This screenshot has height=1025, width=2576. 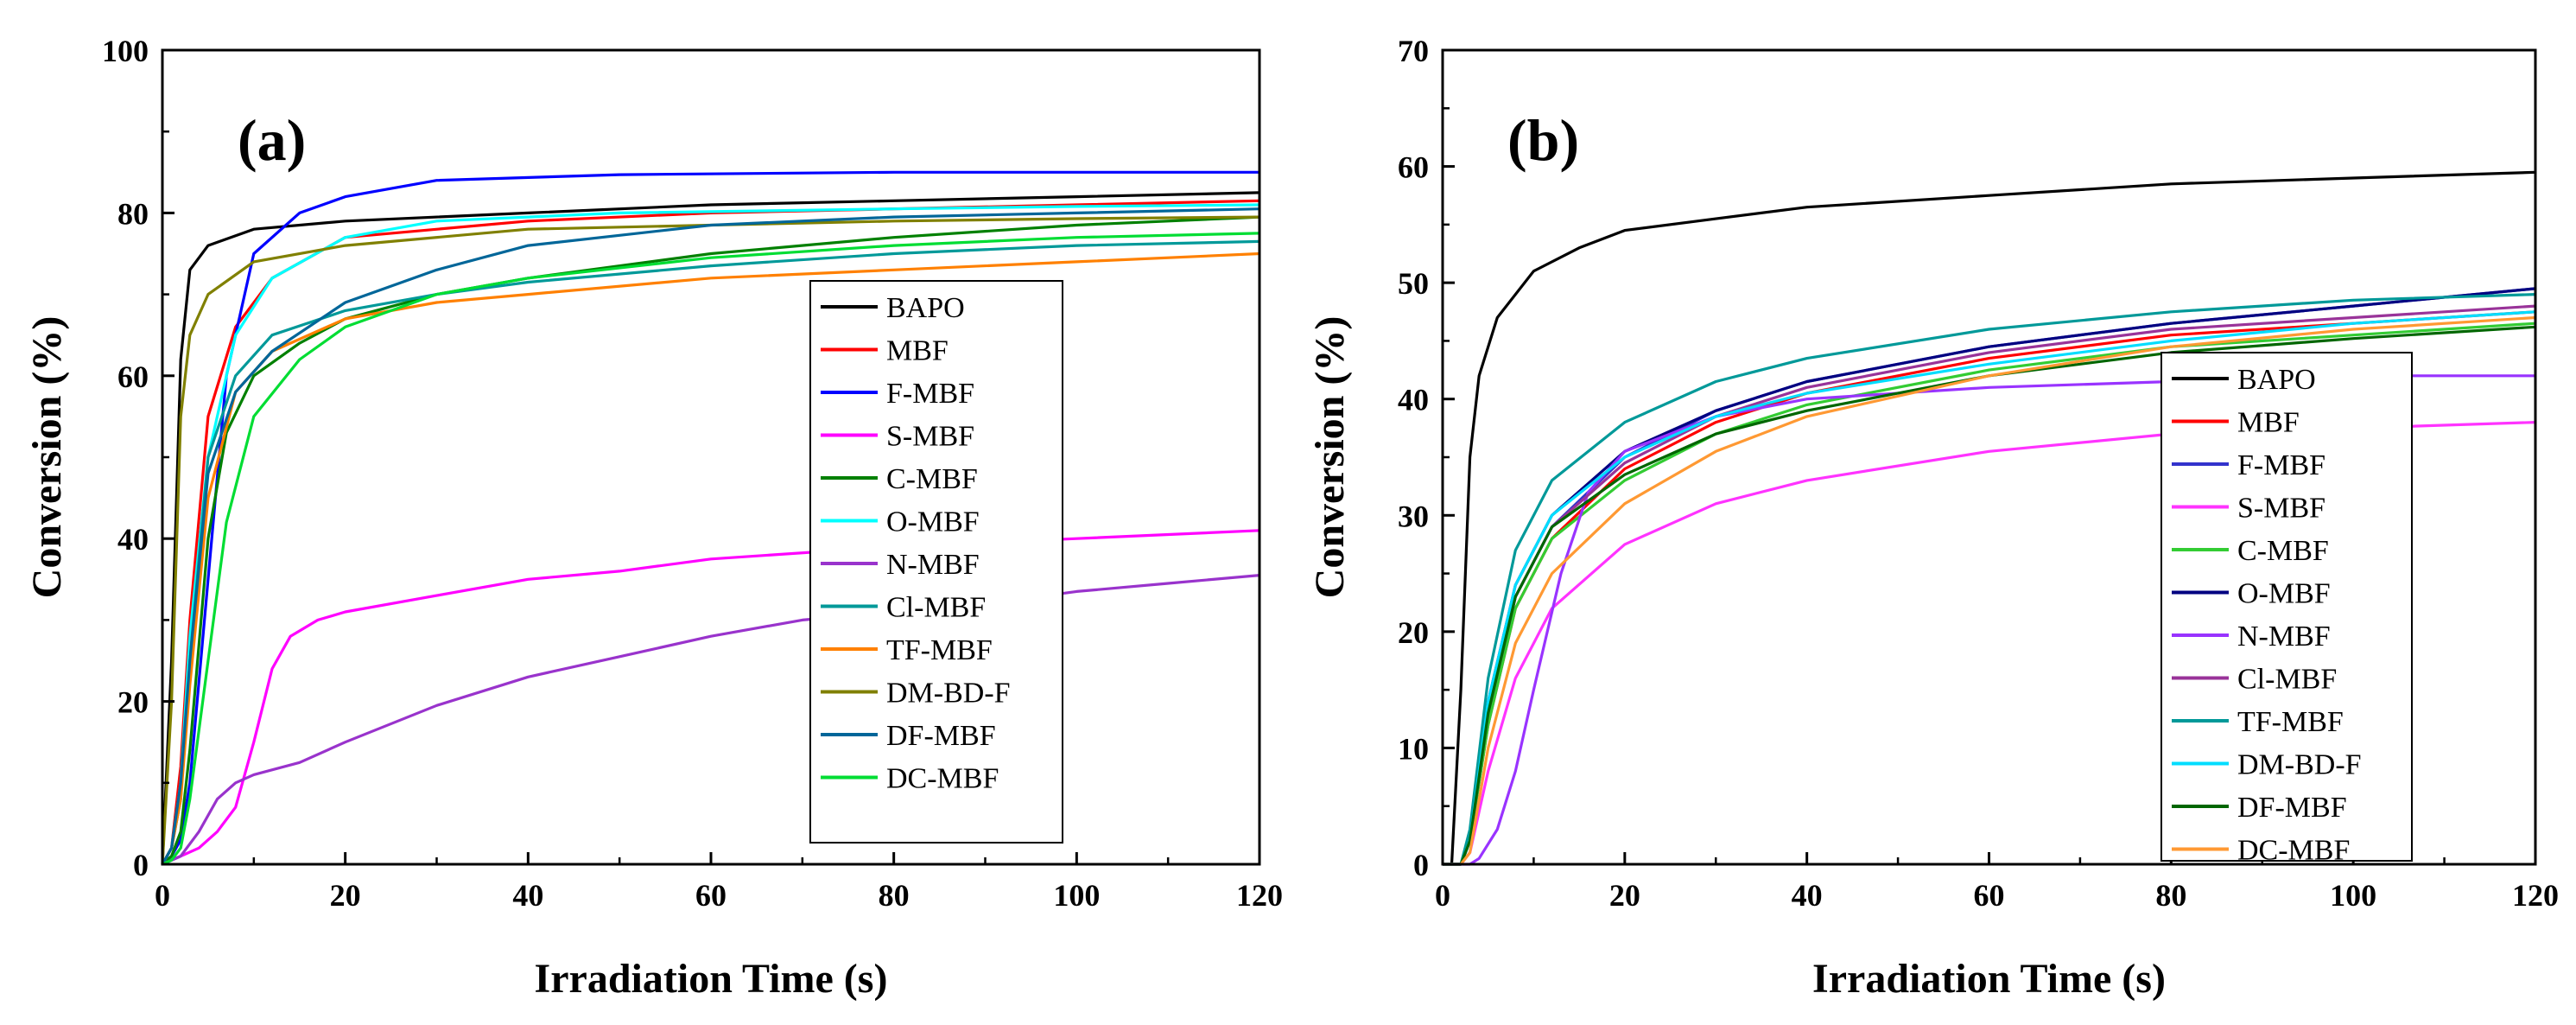 What do you see at coordinates (125, 51) in the screenshot?
I see `y-tick-label: 100` at bounding box center [125, 51].